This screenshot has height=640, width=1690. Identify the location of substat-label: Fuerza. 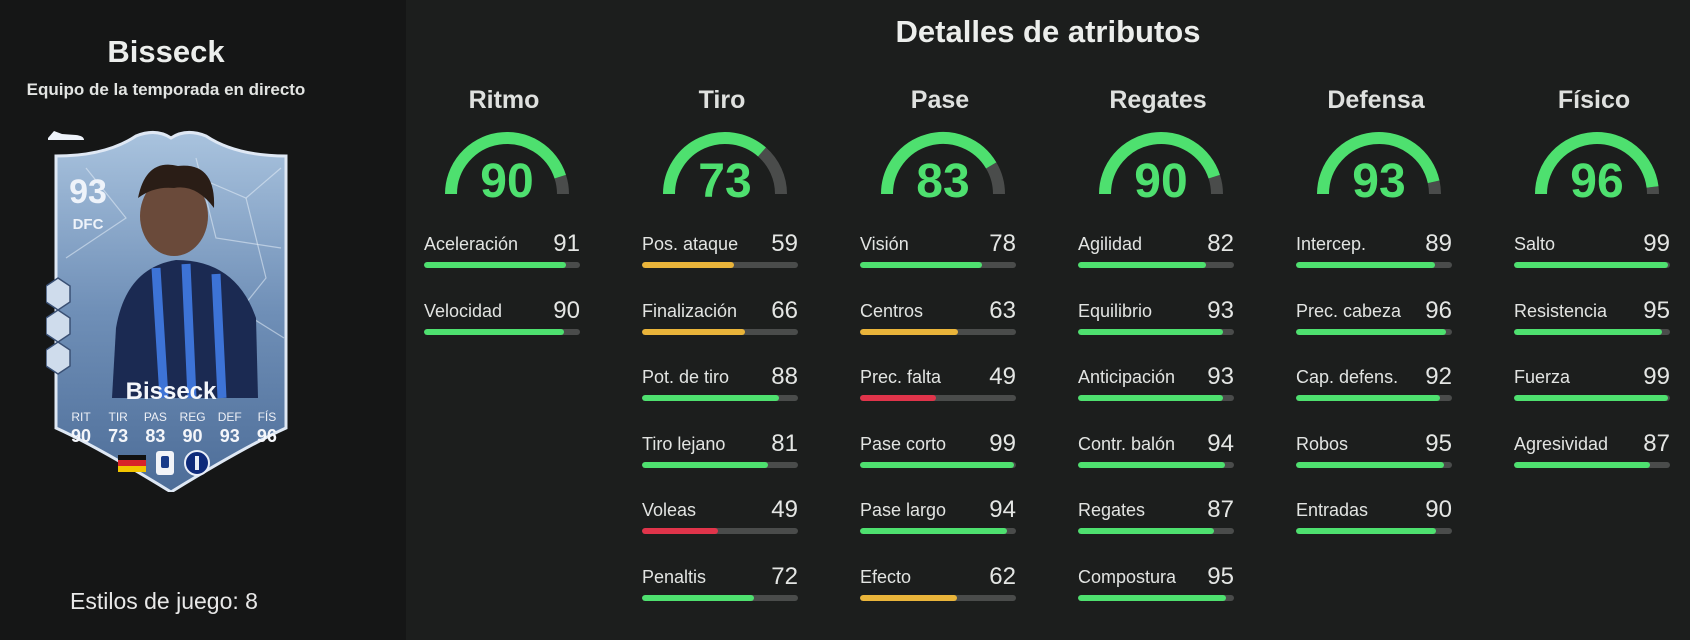
(1542, 377).